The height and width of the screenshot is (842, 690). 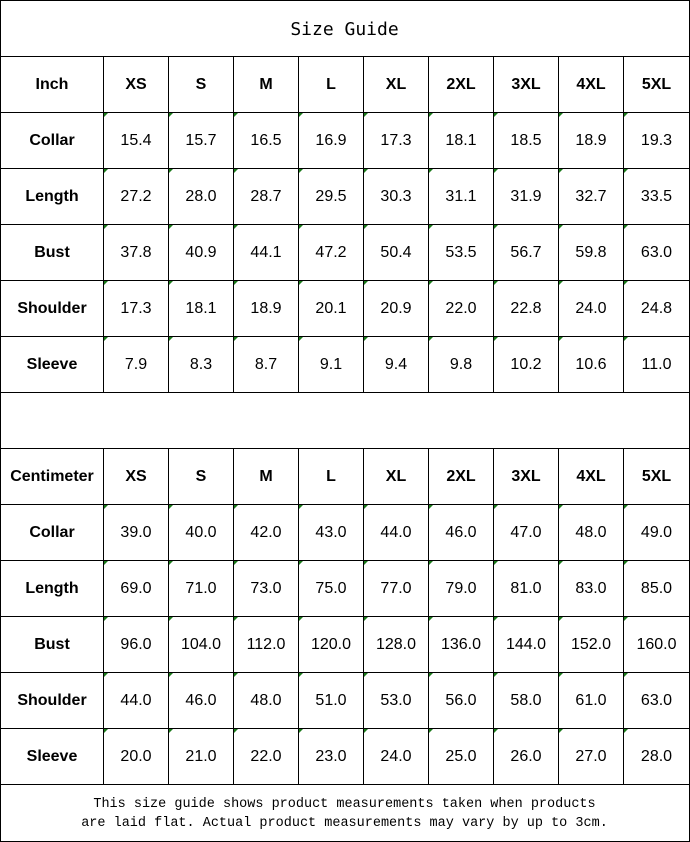 What do you see at coordinates (266, 532) in the screenshot?
I see `measurement-cell: 42.0` at bounding box center [266, 532].